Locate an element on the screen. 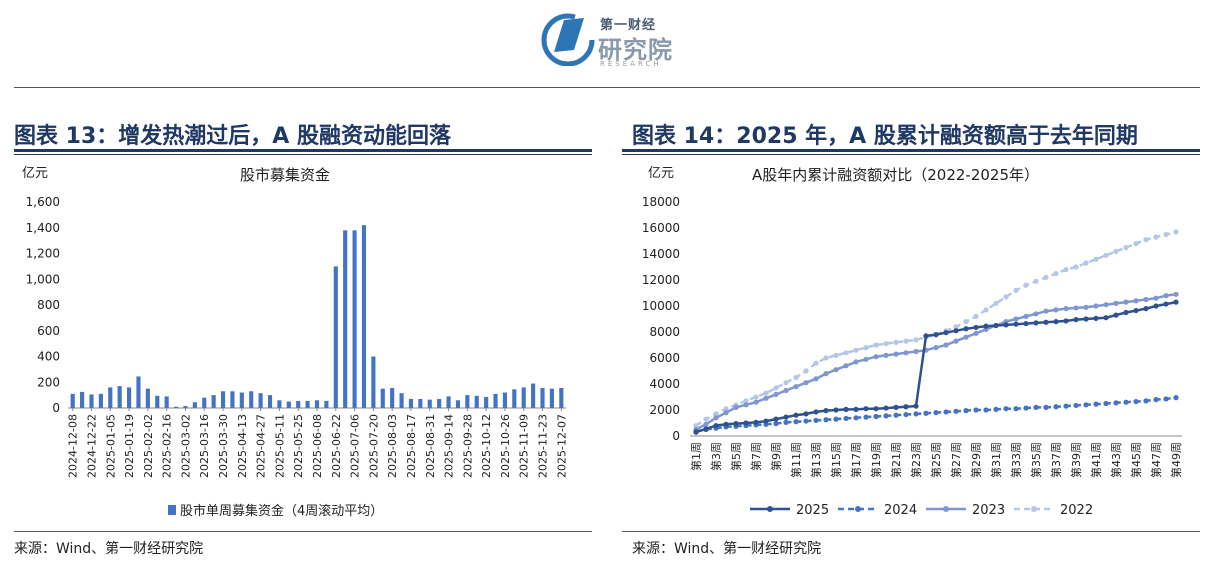  left-source: 来源：Wind、第一财经研究院 is located at coordinates (109, 549).